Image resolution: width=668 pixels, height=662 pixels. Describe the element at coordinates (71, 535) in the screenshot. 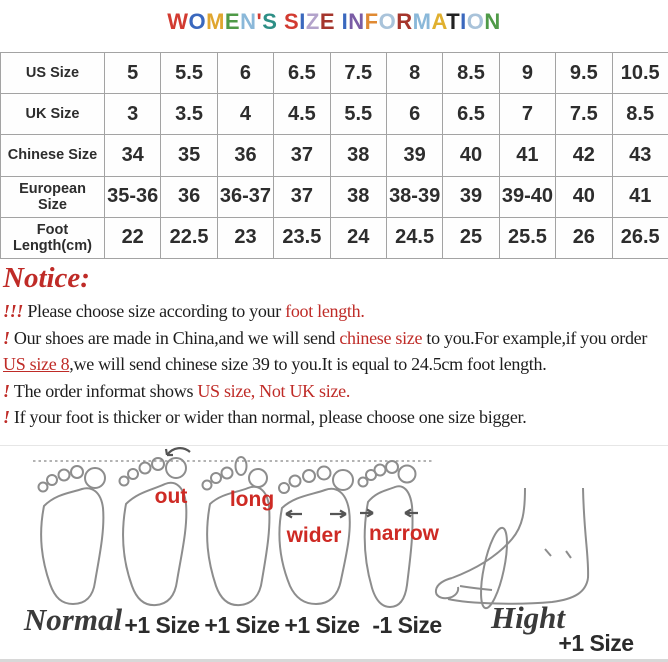

I see `footprint-normal-icon` at that location.